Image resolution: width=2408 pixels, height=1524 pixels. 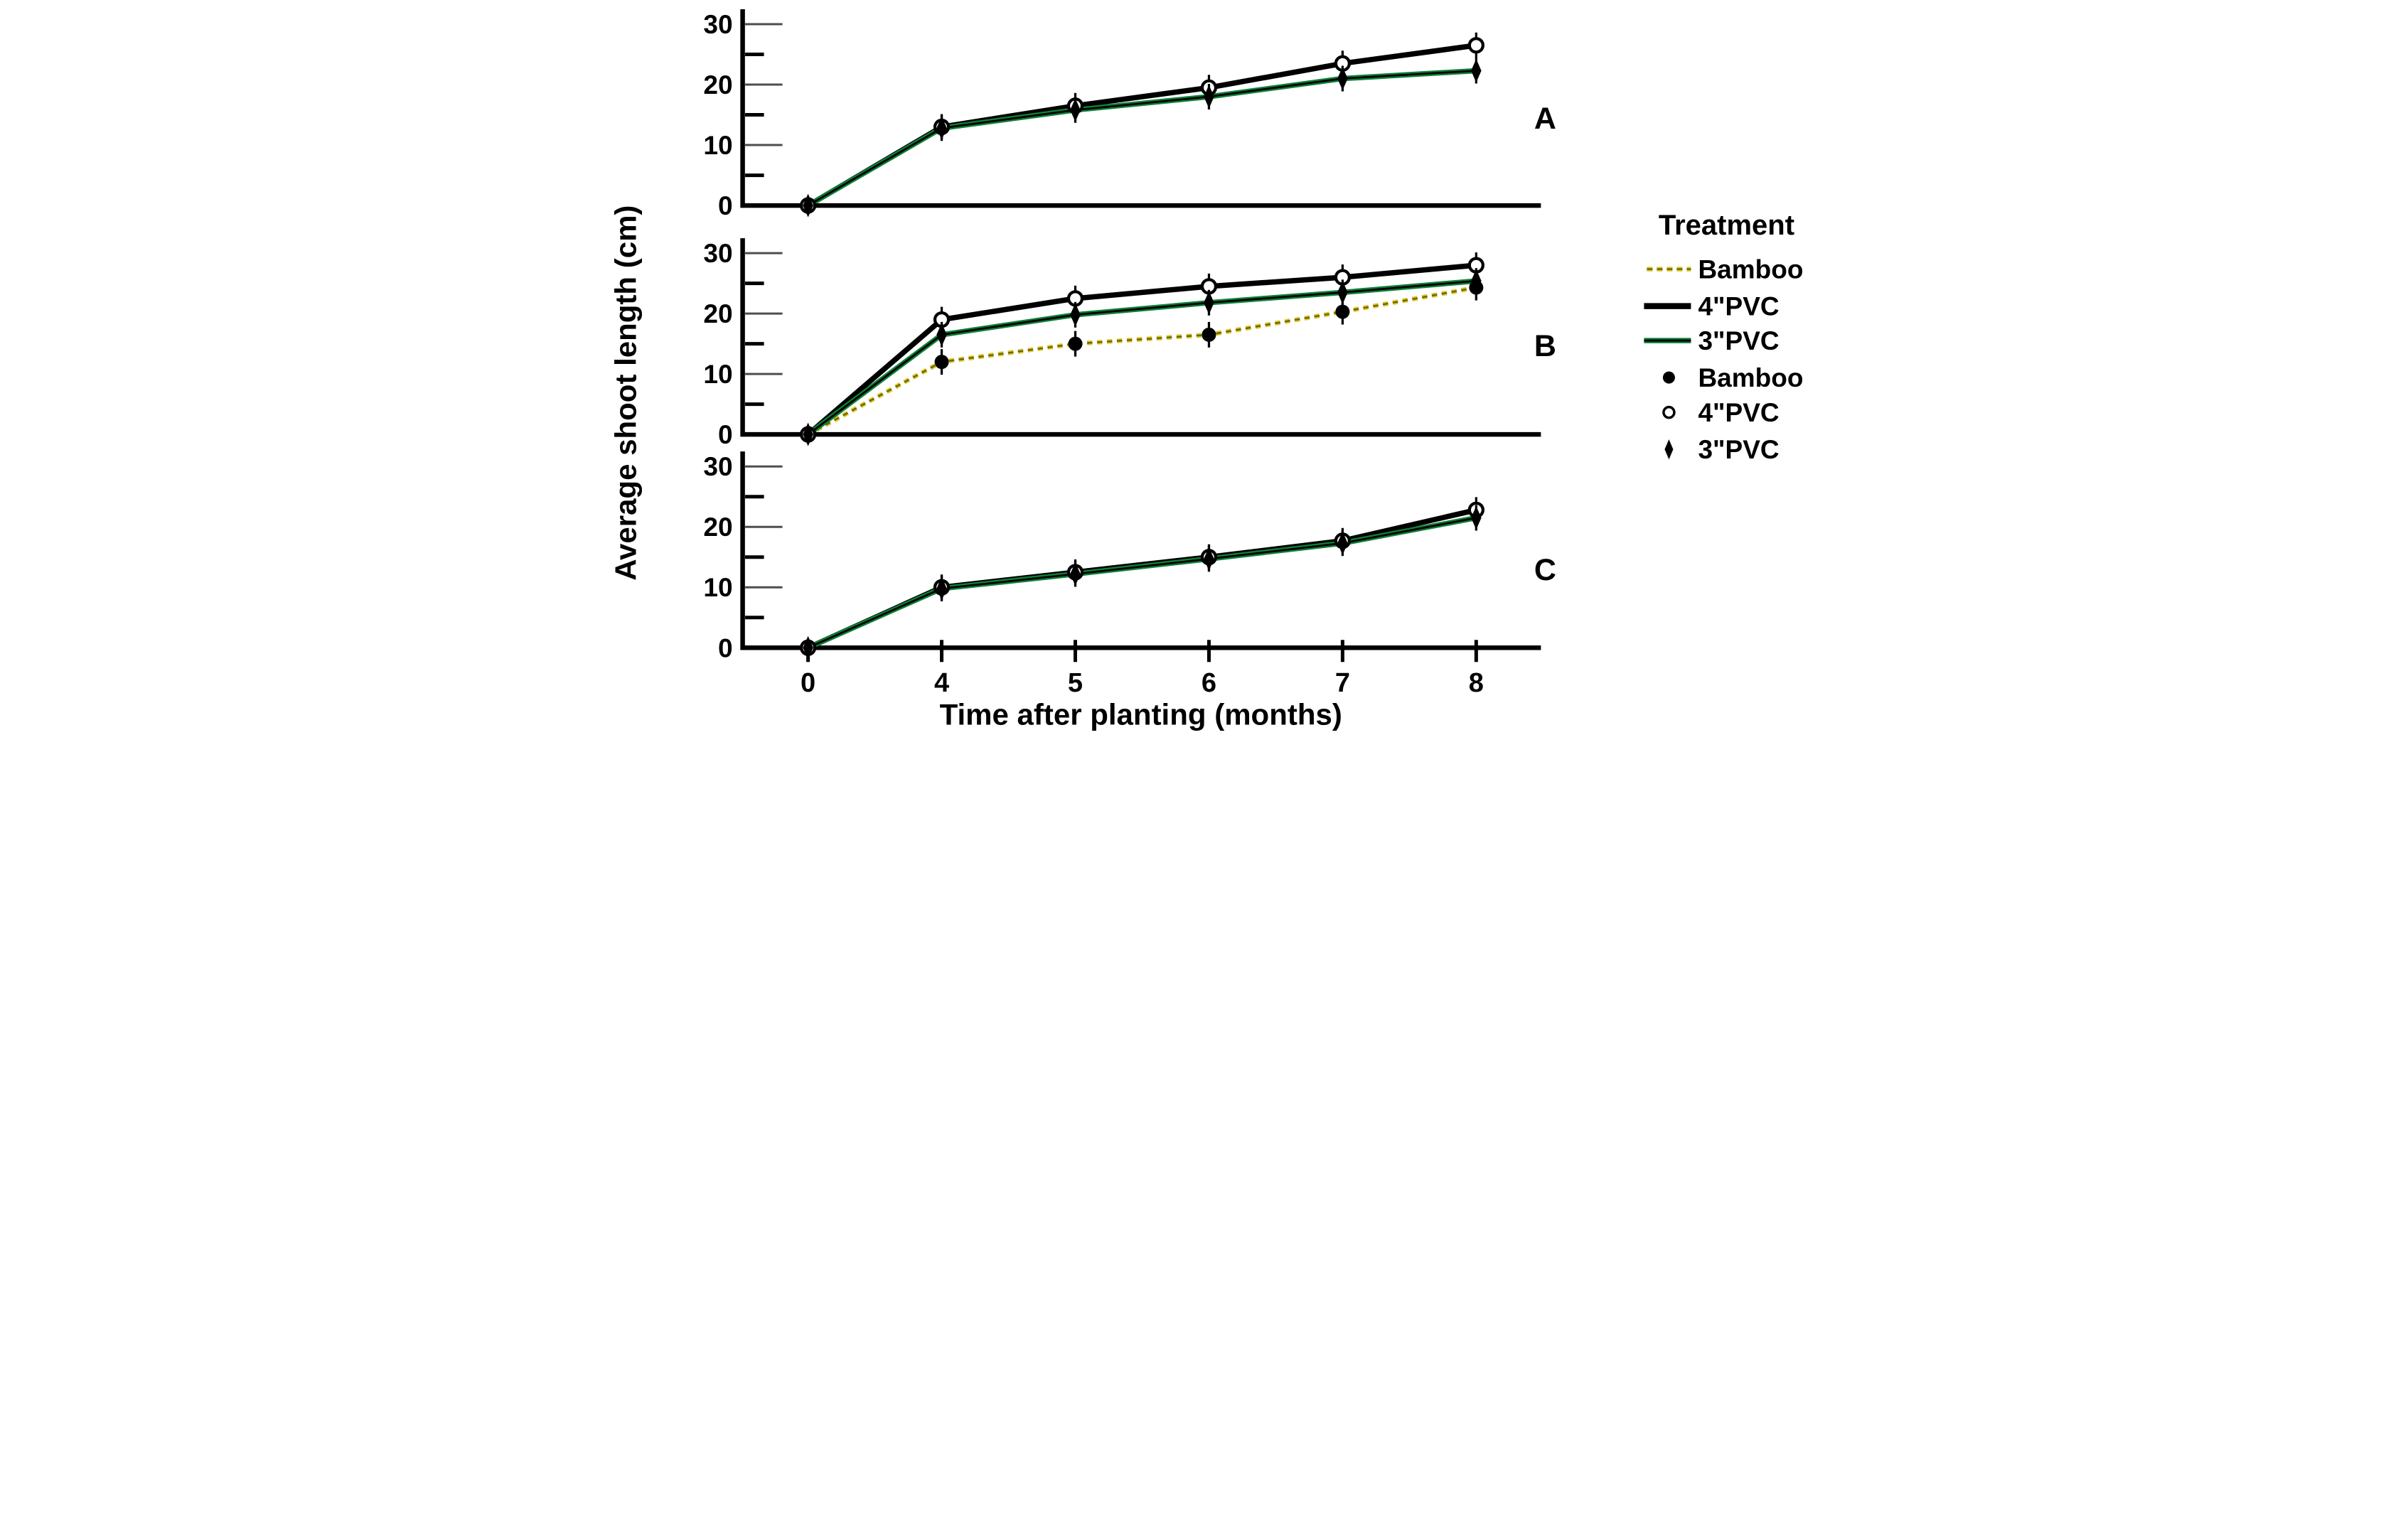 I want to click on legend-item-pvc4-line: 4"PVC, so click(x=1738, y=306).